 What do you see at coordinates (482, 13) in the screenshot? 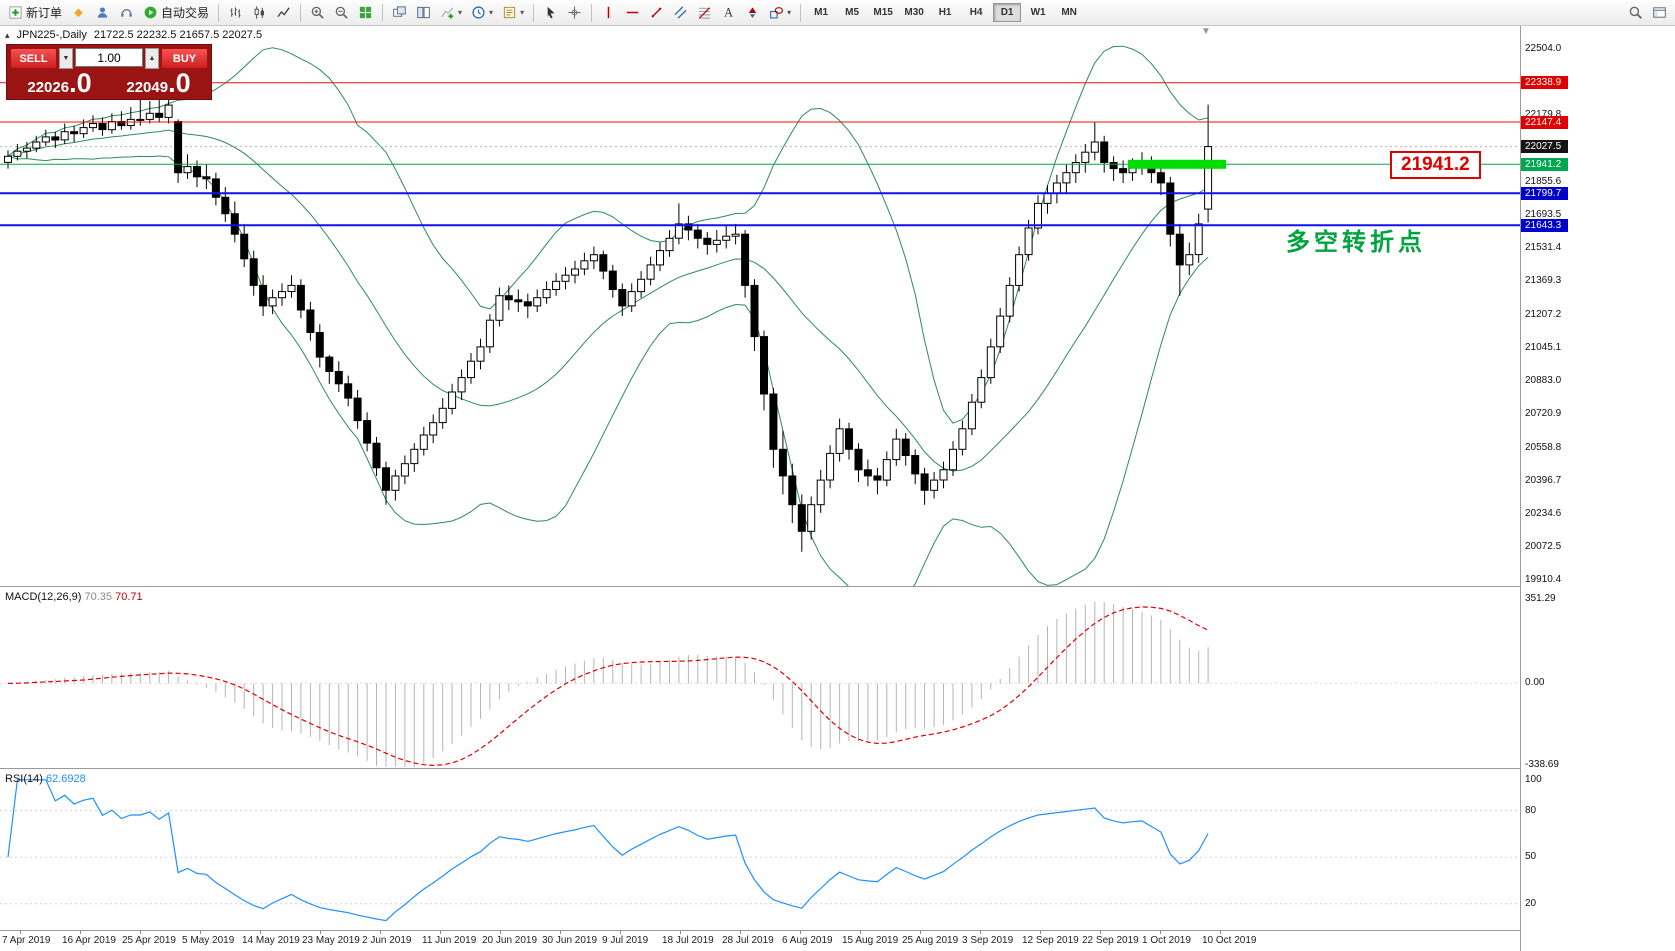
I see `periods-button: ▾` at bounding box center [482, 13].